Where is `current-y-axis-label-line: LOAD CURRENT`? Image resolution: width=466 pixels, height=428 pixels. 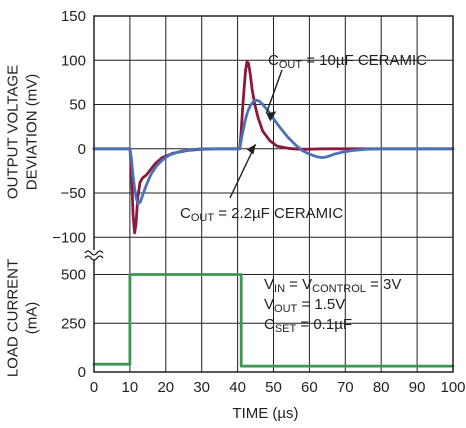
current-y-axis-label-line: LOAD CURRENT is located at coordinates (13, 318).